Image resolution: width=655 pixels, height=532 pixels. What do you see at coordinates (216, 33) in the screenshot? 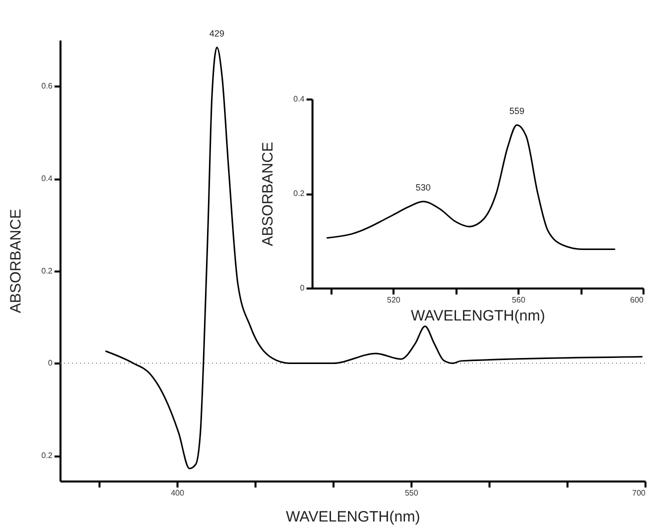
I see `annotation: 429` at bounding box center [216, 33].